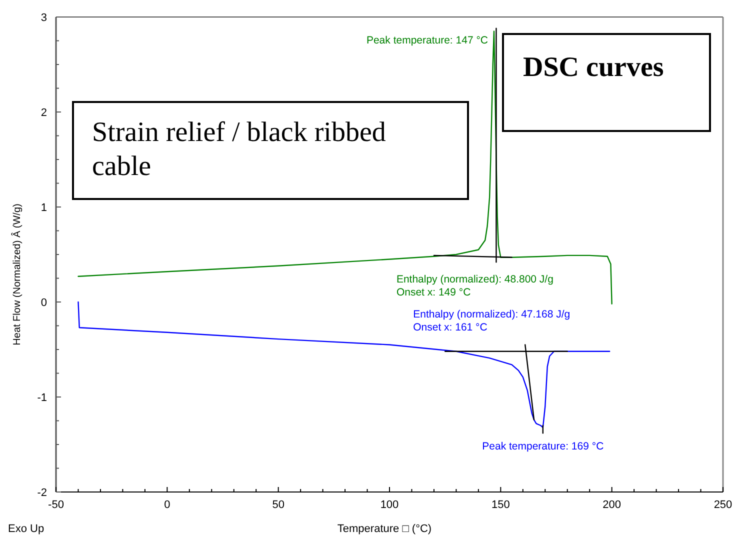 This screenshot has width=734, height=546. I want to click on y-tick-label: 2, so click(43, 113).